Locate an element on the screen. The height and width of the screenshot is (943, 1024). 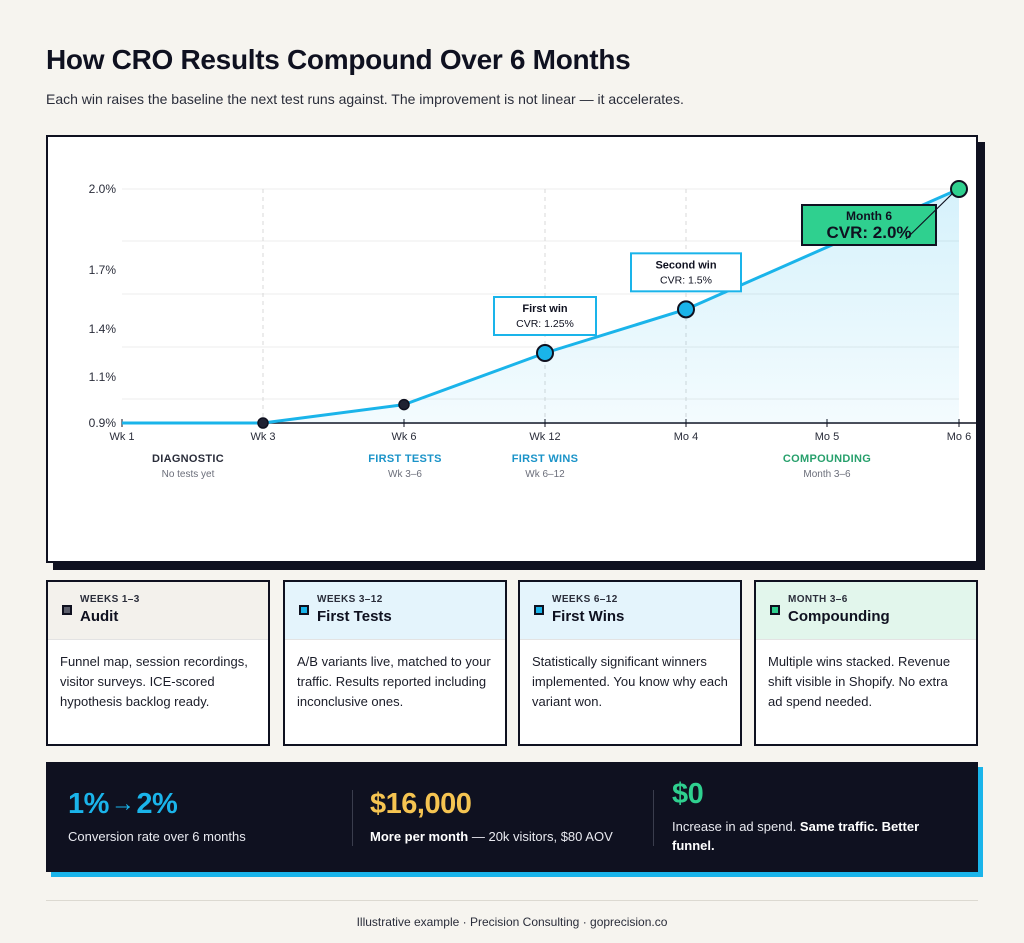
phase-card-title: First Wins is located at coordinates (588, 616).